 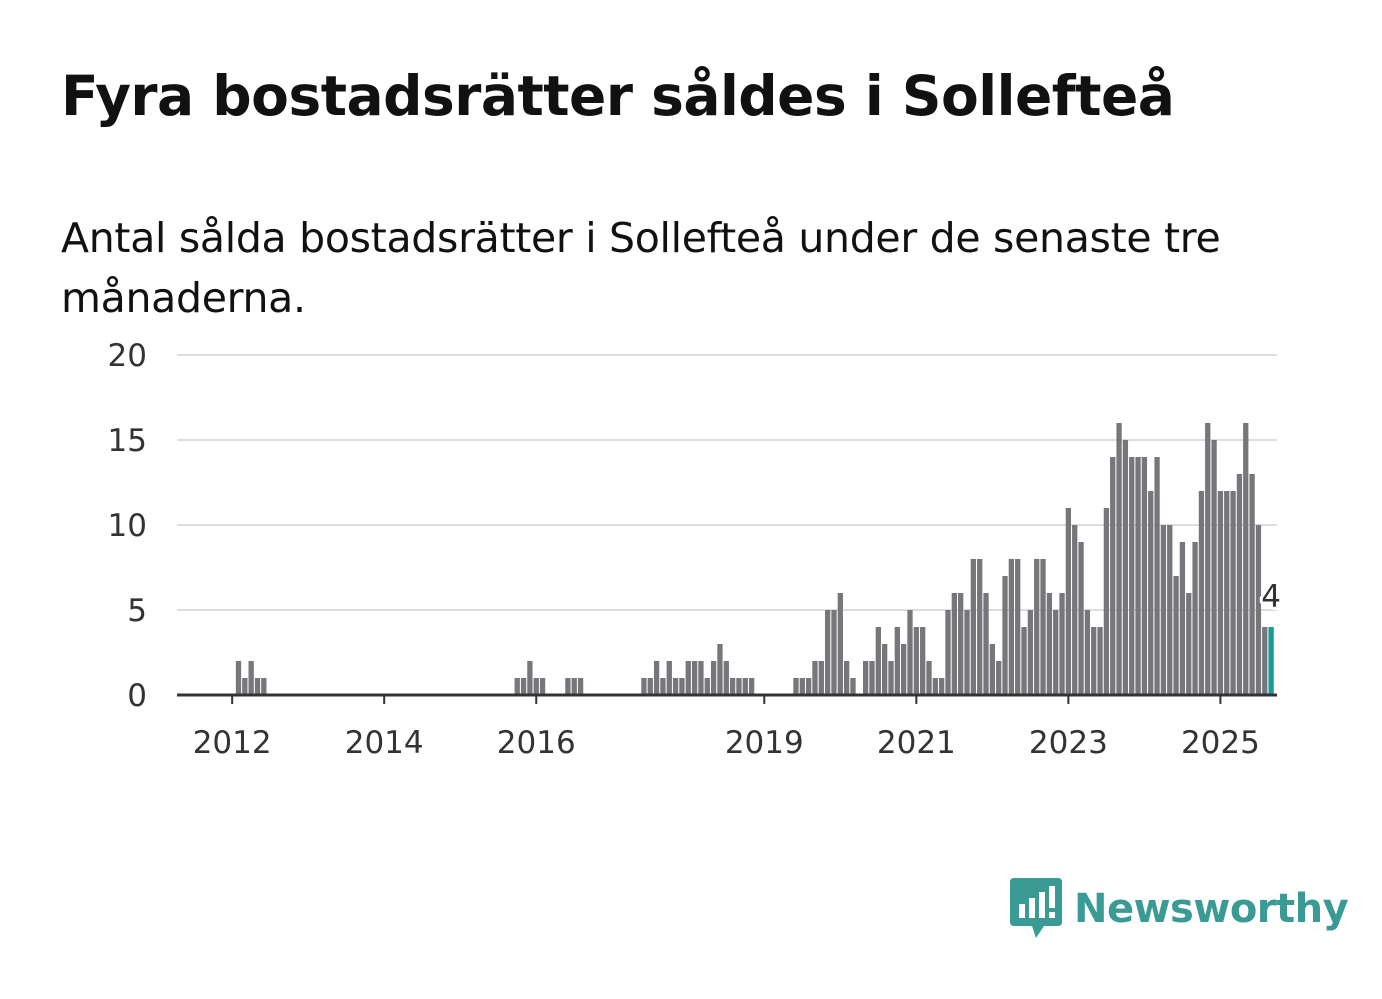 What do you see at coordinates (916, 743) in the screenshot?
I see `x-tick-label: 2021` at bounding box center [916, 743].